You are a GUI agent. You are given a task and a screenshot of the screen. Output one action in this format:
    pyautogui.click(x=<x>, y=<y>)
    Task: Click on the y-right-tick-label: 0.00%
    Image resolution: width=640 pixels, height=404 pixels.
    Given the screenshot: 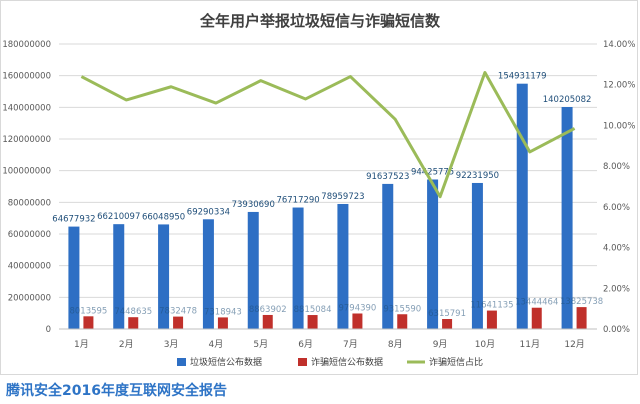 What is the action you would take?
    pyautogui.click(x=616, y=330)
    